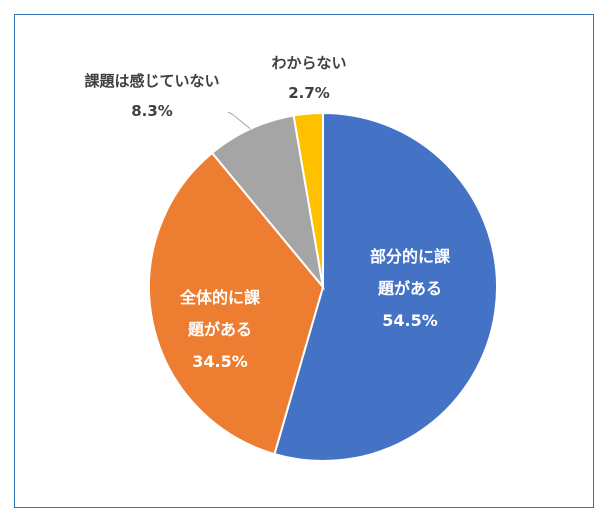 This screenshot has width=609, height=524. I want to click on slice-value-label-3: 8.3%, so click(152, 111).